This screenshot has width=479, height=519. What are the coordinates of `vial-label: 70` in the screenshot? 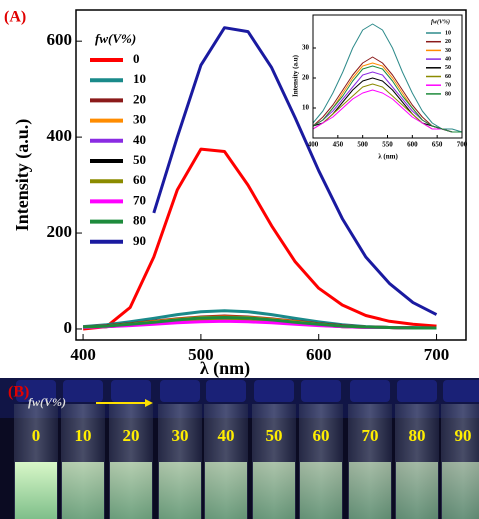 It's located at (370, 435).